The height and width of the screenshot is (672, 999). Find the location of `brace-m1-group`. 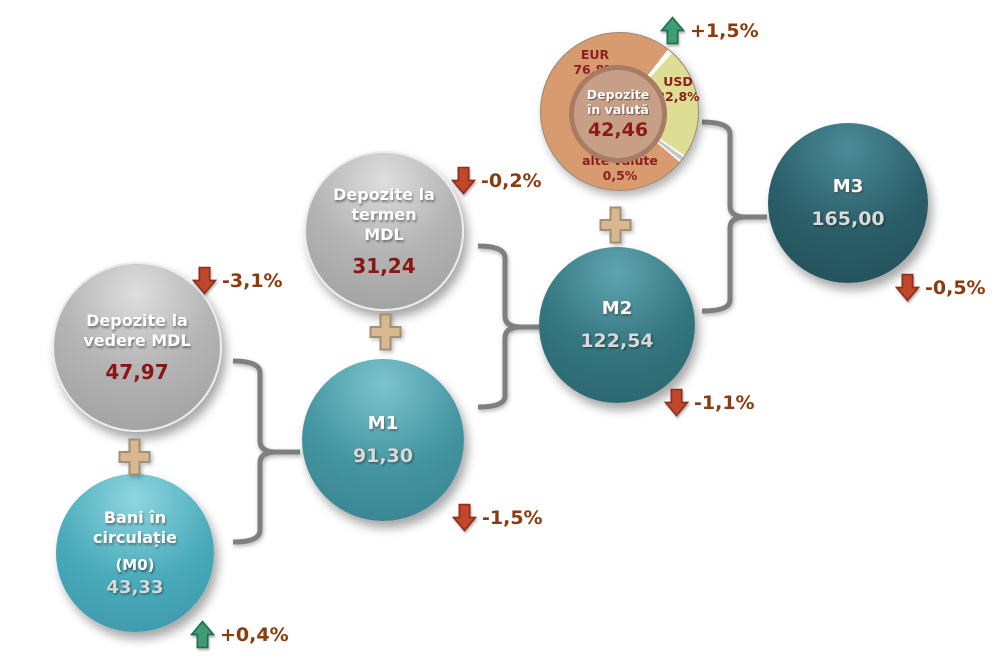

brace-m1-group is located at coordinates (266, 451).